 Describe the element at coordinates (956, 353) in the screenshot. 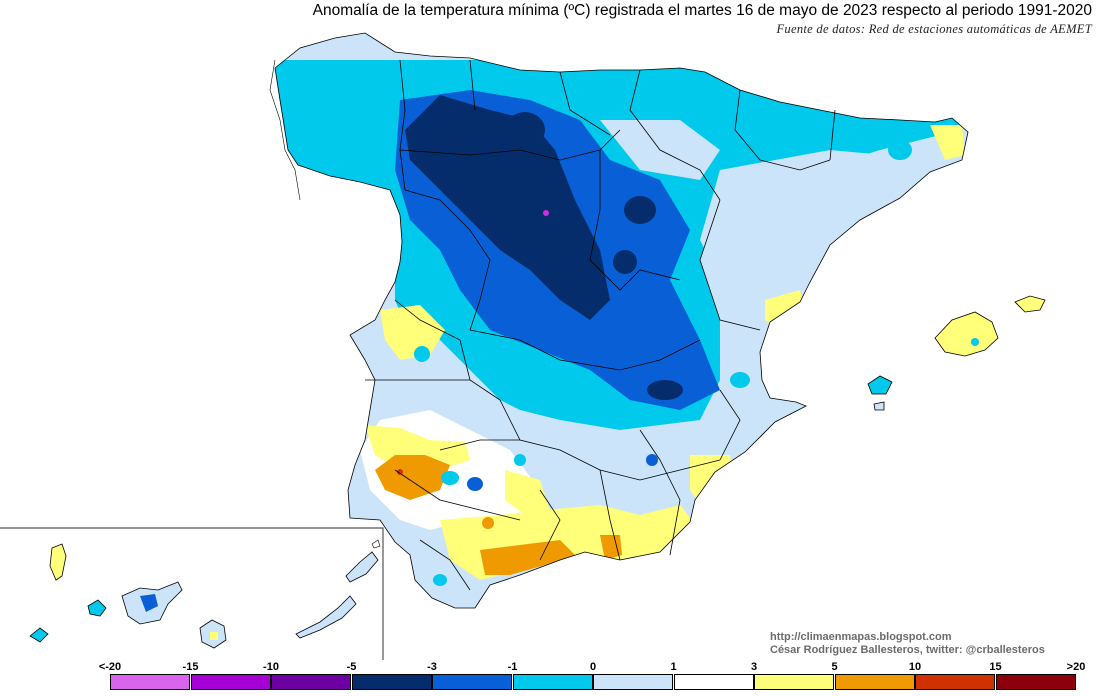

I see `balearic-islands` at that location.